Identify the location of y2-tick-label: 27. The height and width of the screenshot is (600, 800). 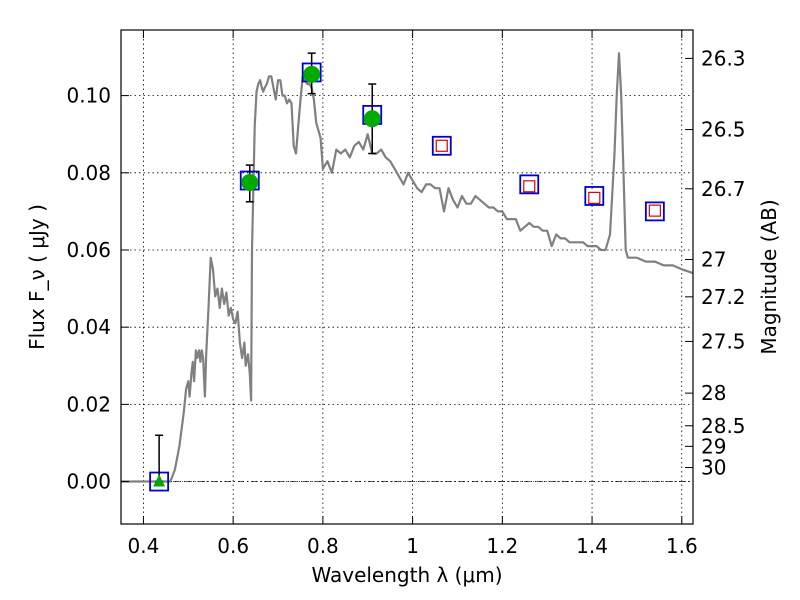
(713, 259).